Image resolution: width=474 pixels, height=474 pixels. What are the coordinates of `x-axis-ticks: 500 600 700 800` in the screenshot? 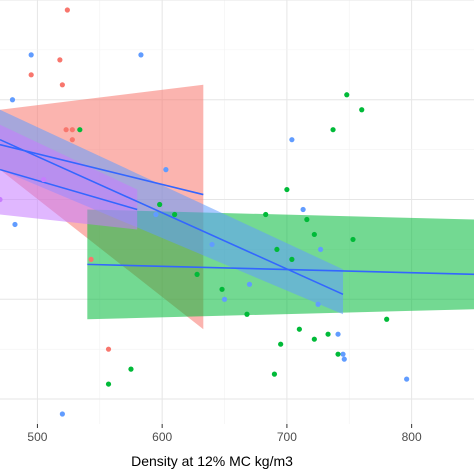 It's located at (224, 434).